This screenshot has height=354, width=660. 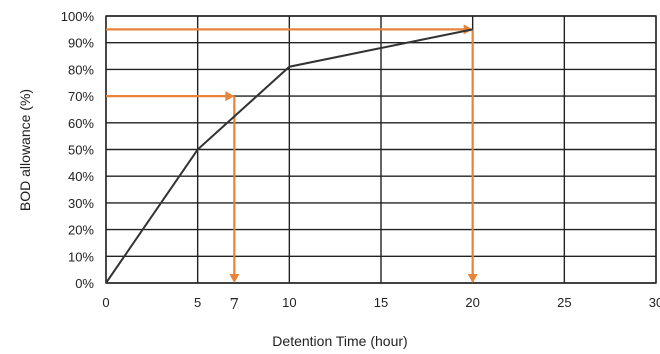 What do you see at coordinates (339, 341) in the screenshot?
I see `x-axis-title: Detention Time (hour)` at bounding box center [339, 341].